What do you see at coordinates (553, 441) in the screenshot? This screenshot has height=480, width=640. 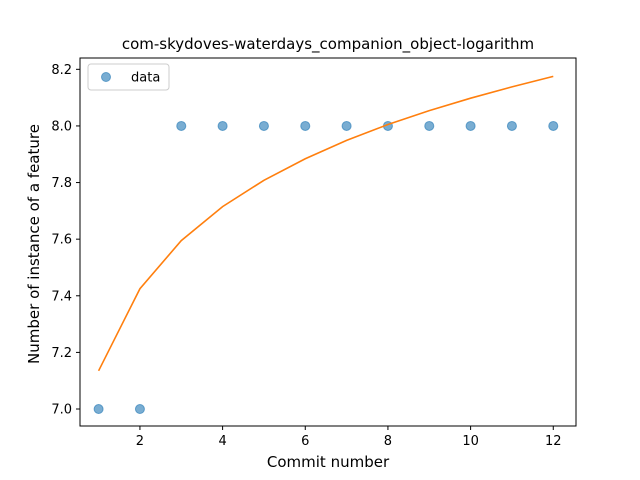 I see `x-tick-label: 12` at bounding box center [553, 441].